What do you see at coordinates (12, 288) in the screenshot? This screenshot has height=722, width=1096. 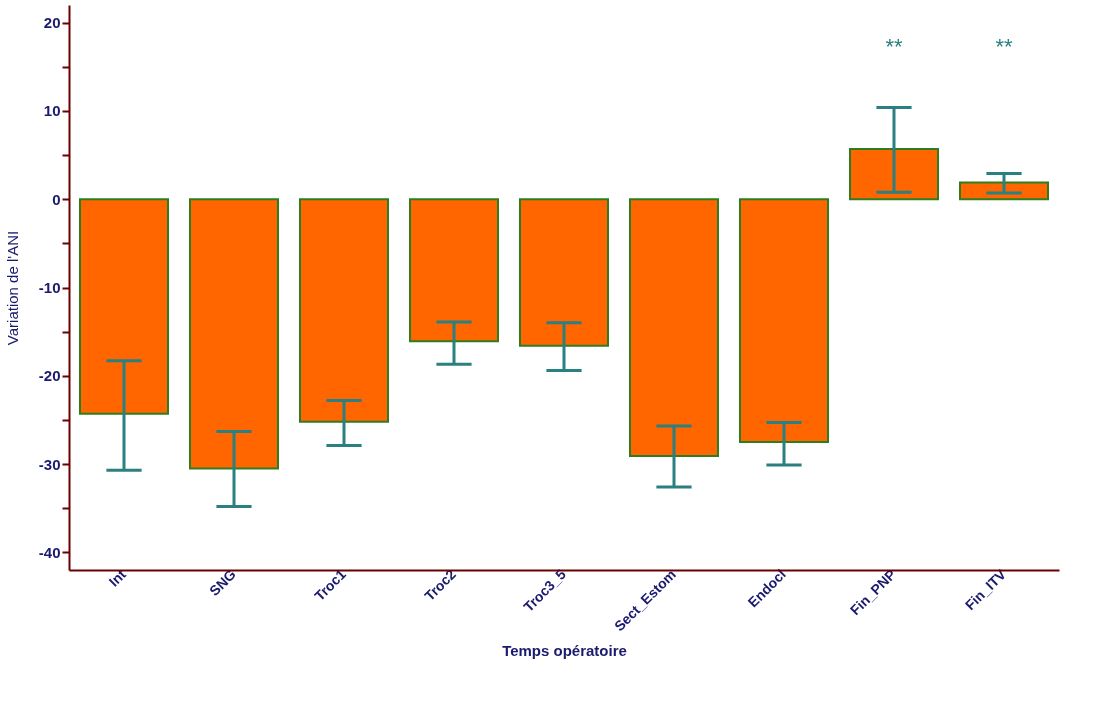 I see `y-axis-title: Variation de l'ANI` at bounding box center [12, 288].